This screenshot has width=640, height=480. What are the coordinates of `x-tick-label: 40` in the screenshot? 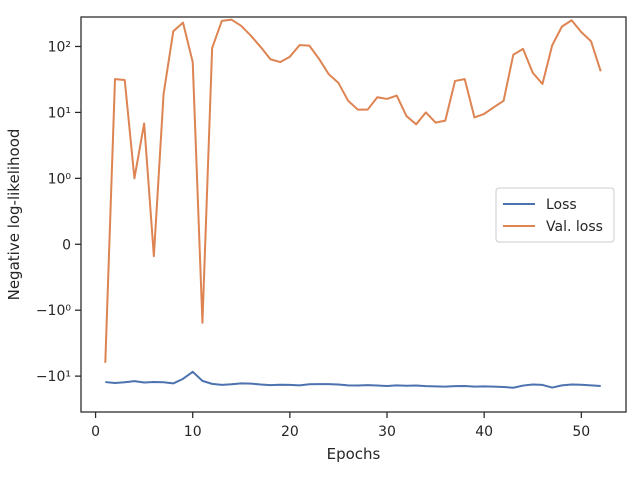 It's located at (484, 432).